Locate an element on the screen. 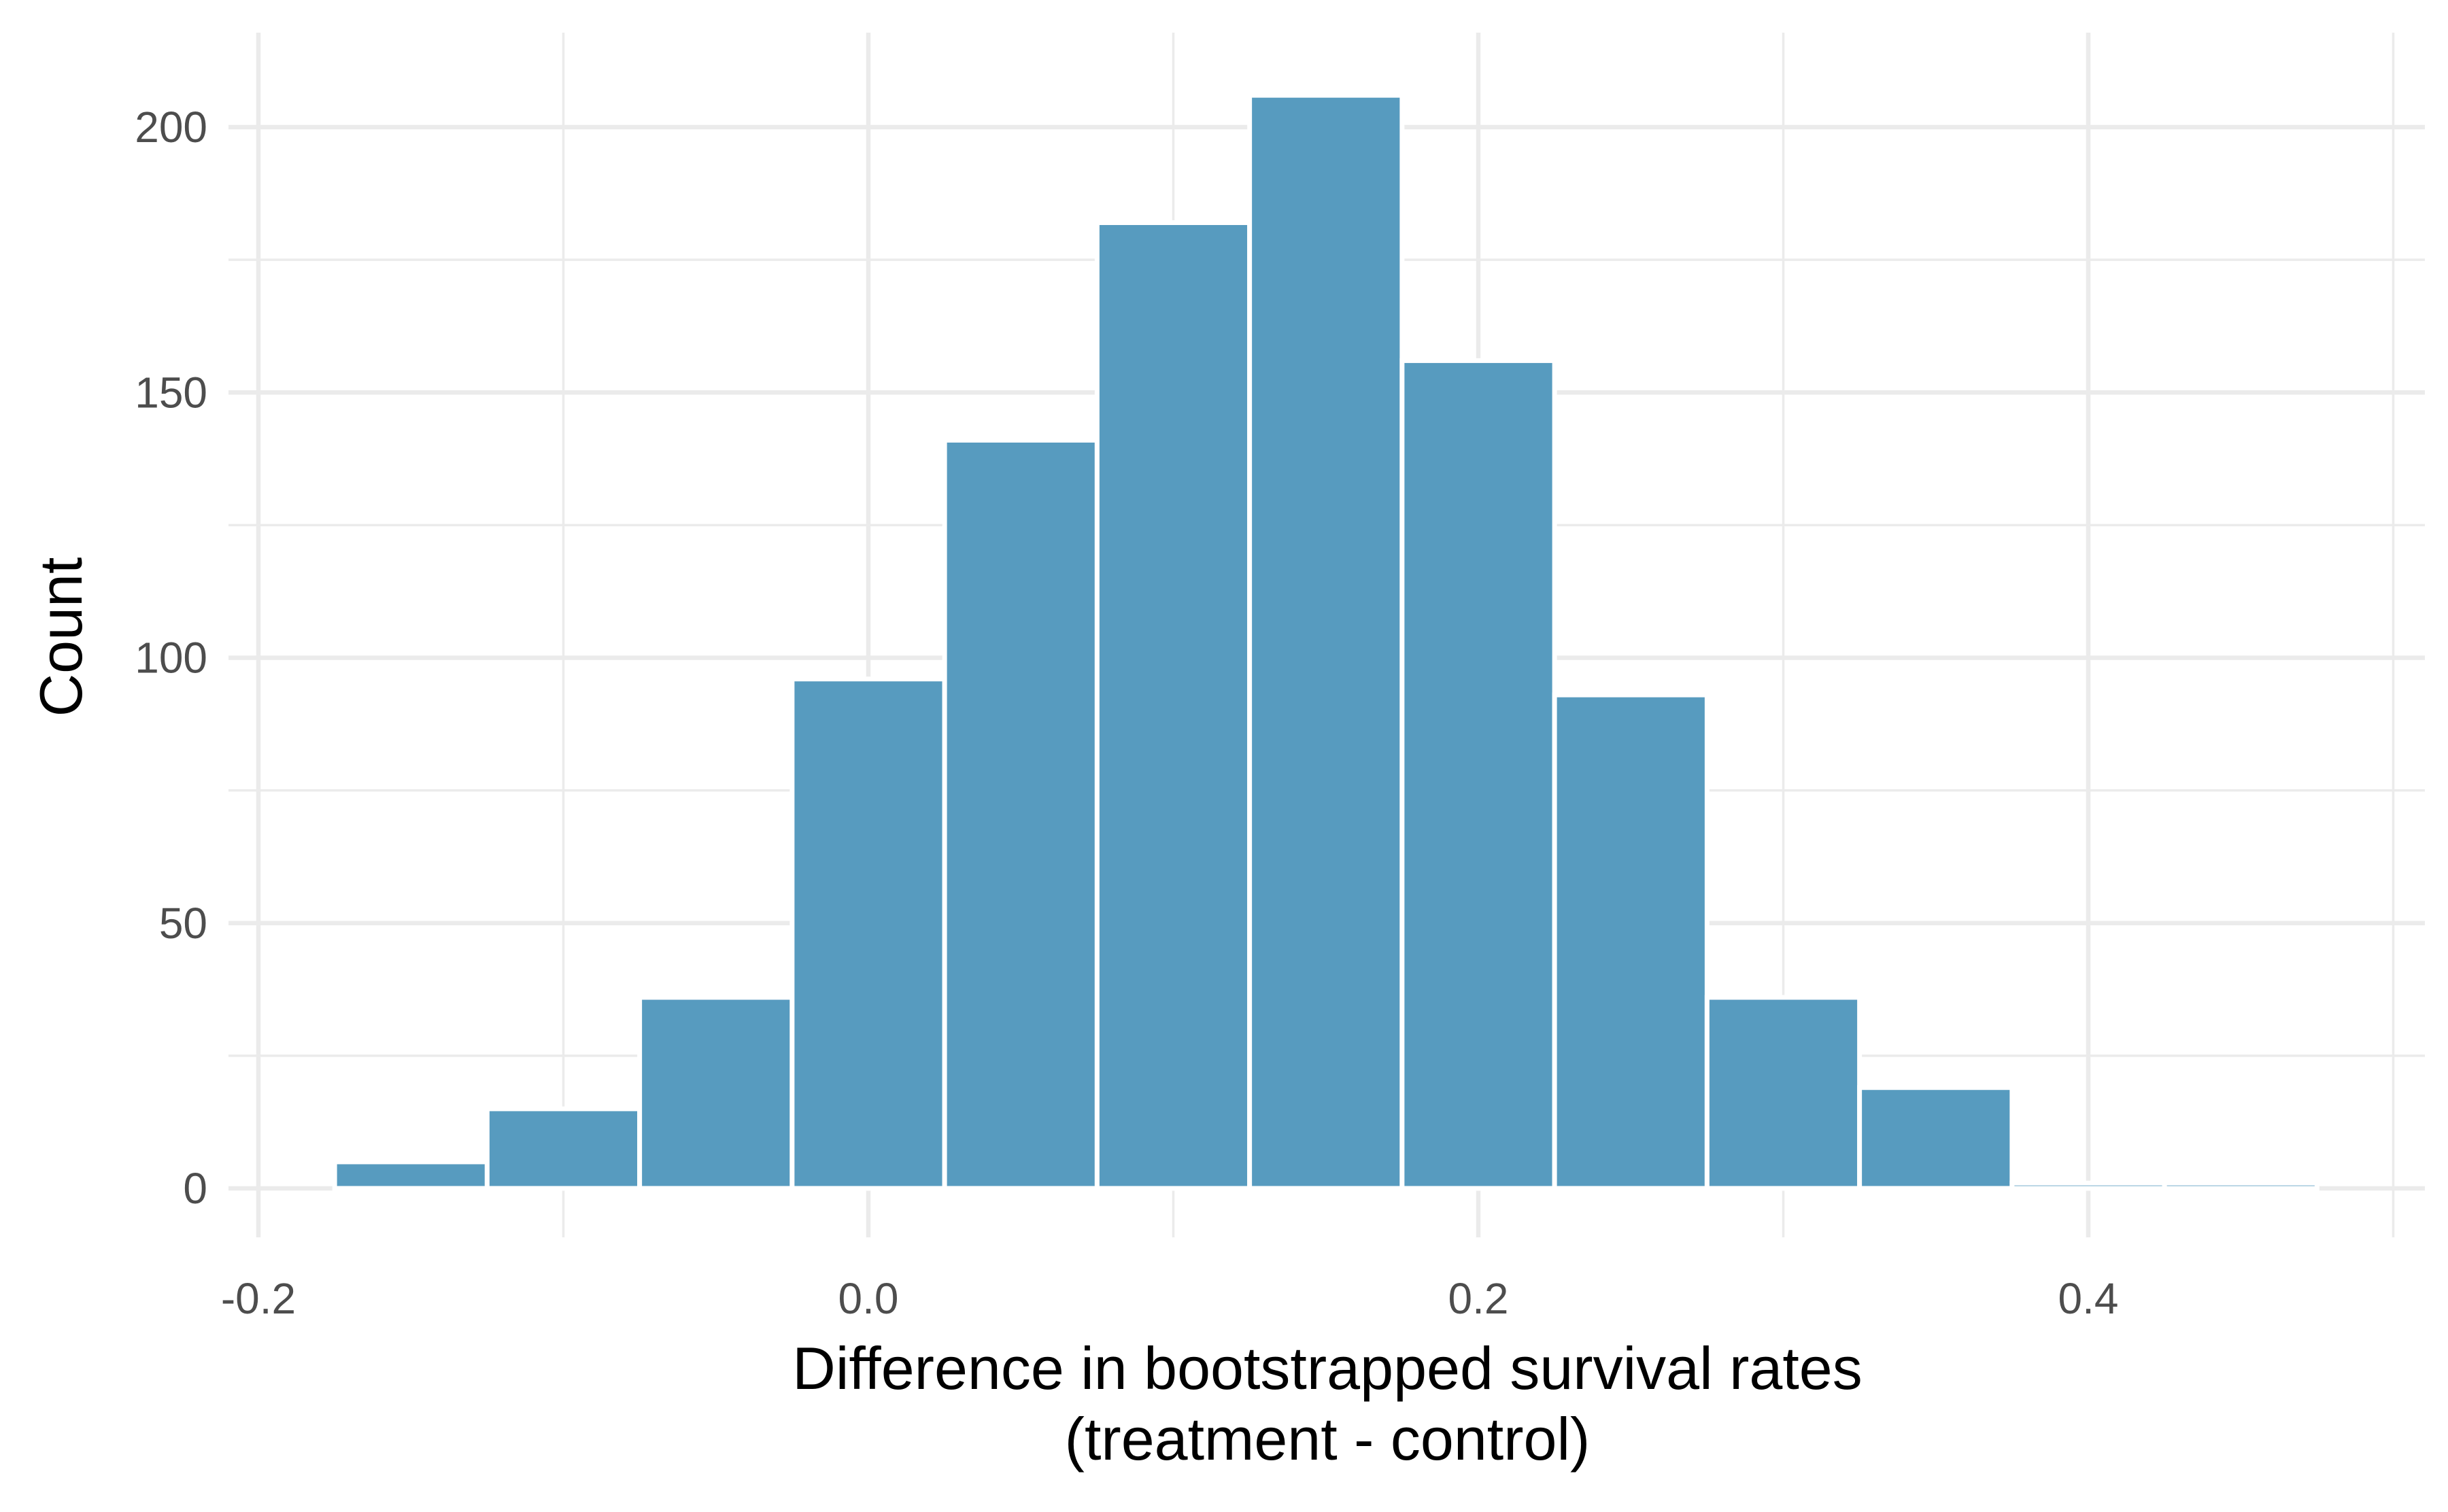 Image resolution: width=2448 pixels, height=1512 pixels. x-tick-label: -0.2 is located at coordinates (259, 1298).